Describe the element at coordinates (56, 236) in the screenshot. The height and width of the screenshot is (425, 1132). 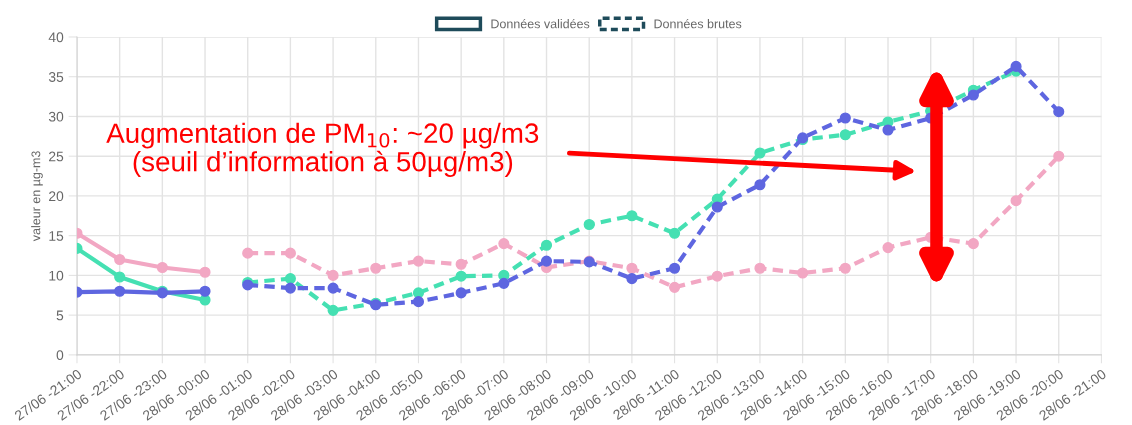
I see `y-tick-label: 15` at that location.